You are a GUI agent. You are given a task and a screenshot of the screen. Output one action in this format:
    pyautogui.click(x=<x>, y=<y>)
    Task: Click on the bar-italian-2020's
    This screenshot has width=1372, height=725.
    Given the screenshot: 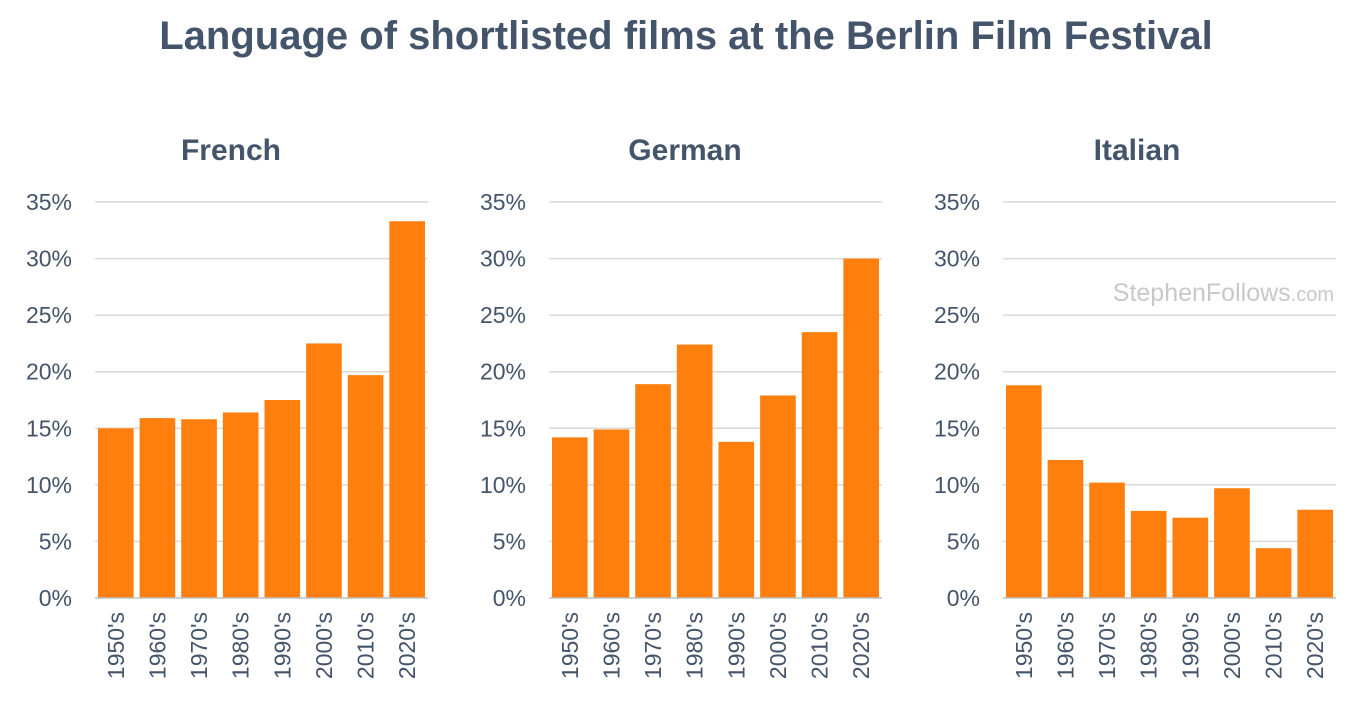 What is the action you would take?
    pyautogui.click(x=1315, y=553)
    